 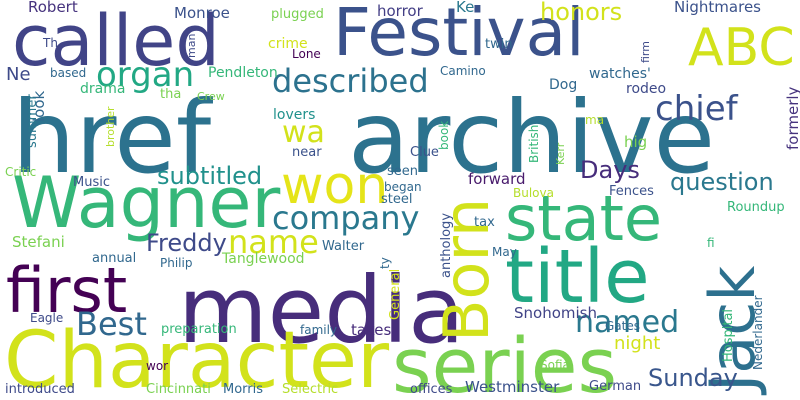 I want to click on cloud-word: Character, so click(x=197, y=358).